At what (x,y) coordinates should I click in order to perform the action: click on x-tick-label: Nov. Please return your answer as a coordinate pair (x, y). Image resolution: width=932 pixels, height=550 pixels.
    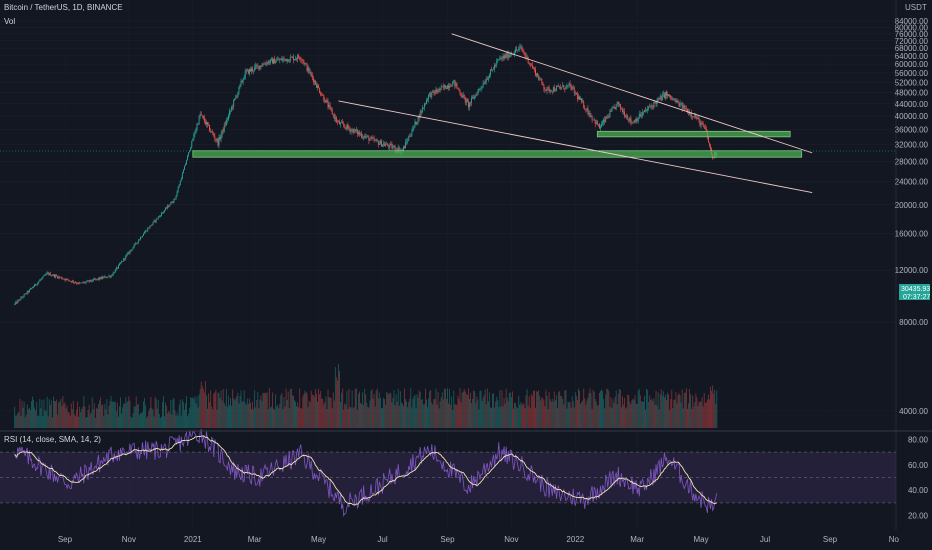
    Looking at the image, I should click on (511, 539).